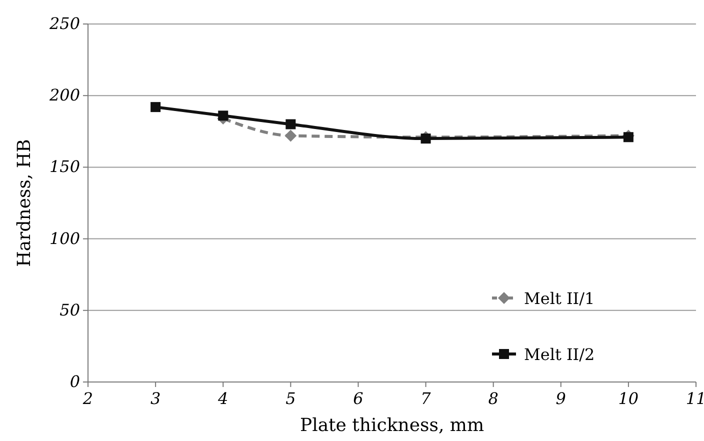  I want to click on x-tick-label: 6, so click(358, 398).